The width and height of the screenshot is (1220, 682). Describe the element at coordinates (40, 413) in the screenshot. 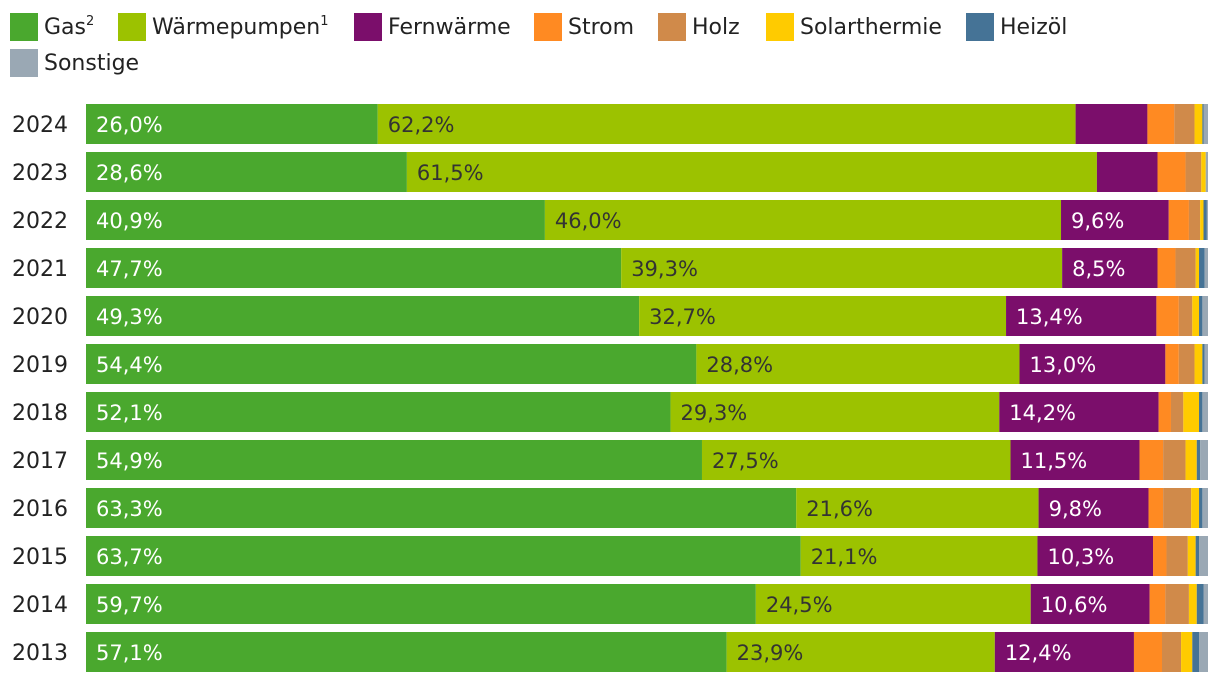

I see `y-tick-label: 2018` at that location.